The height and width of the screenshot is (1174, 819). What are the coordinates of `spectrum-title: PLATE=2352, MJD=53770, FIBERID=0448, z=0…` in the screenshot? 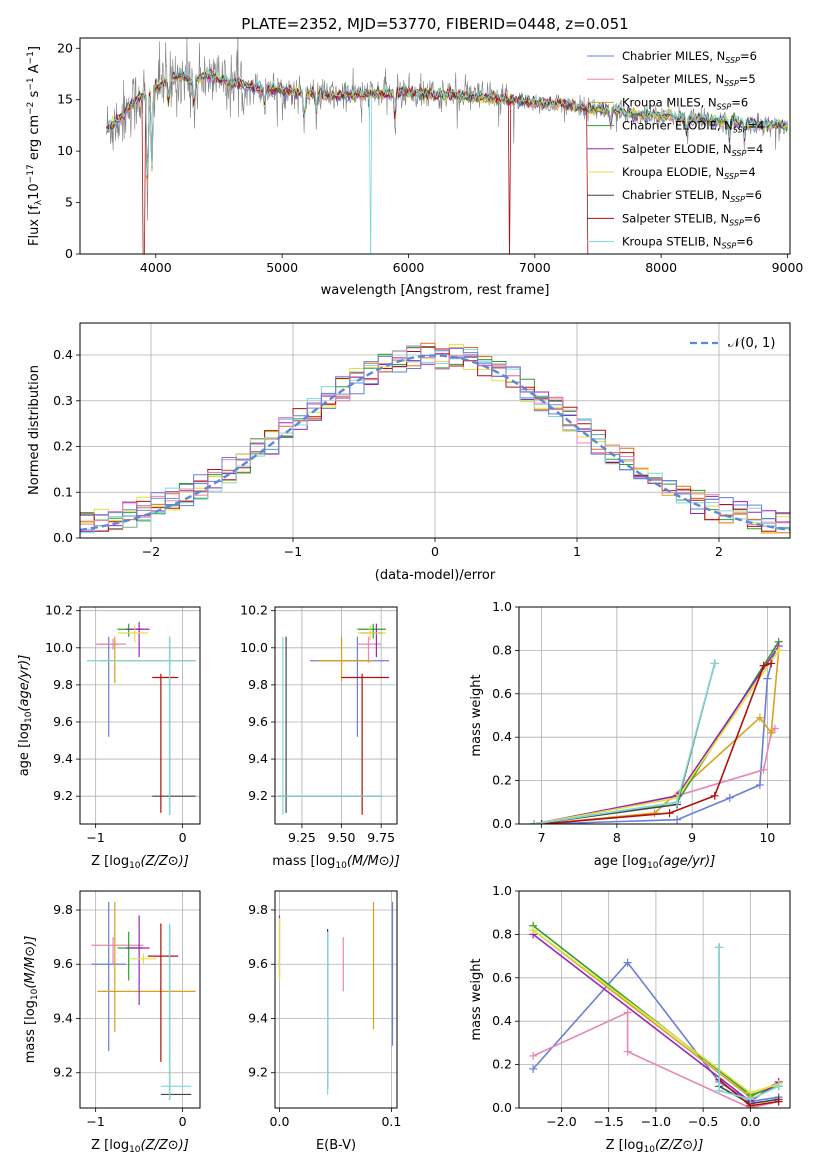 It's located at (434, 24).